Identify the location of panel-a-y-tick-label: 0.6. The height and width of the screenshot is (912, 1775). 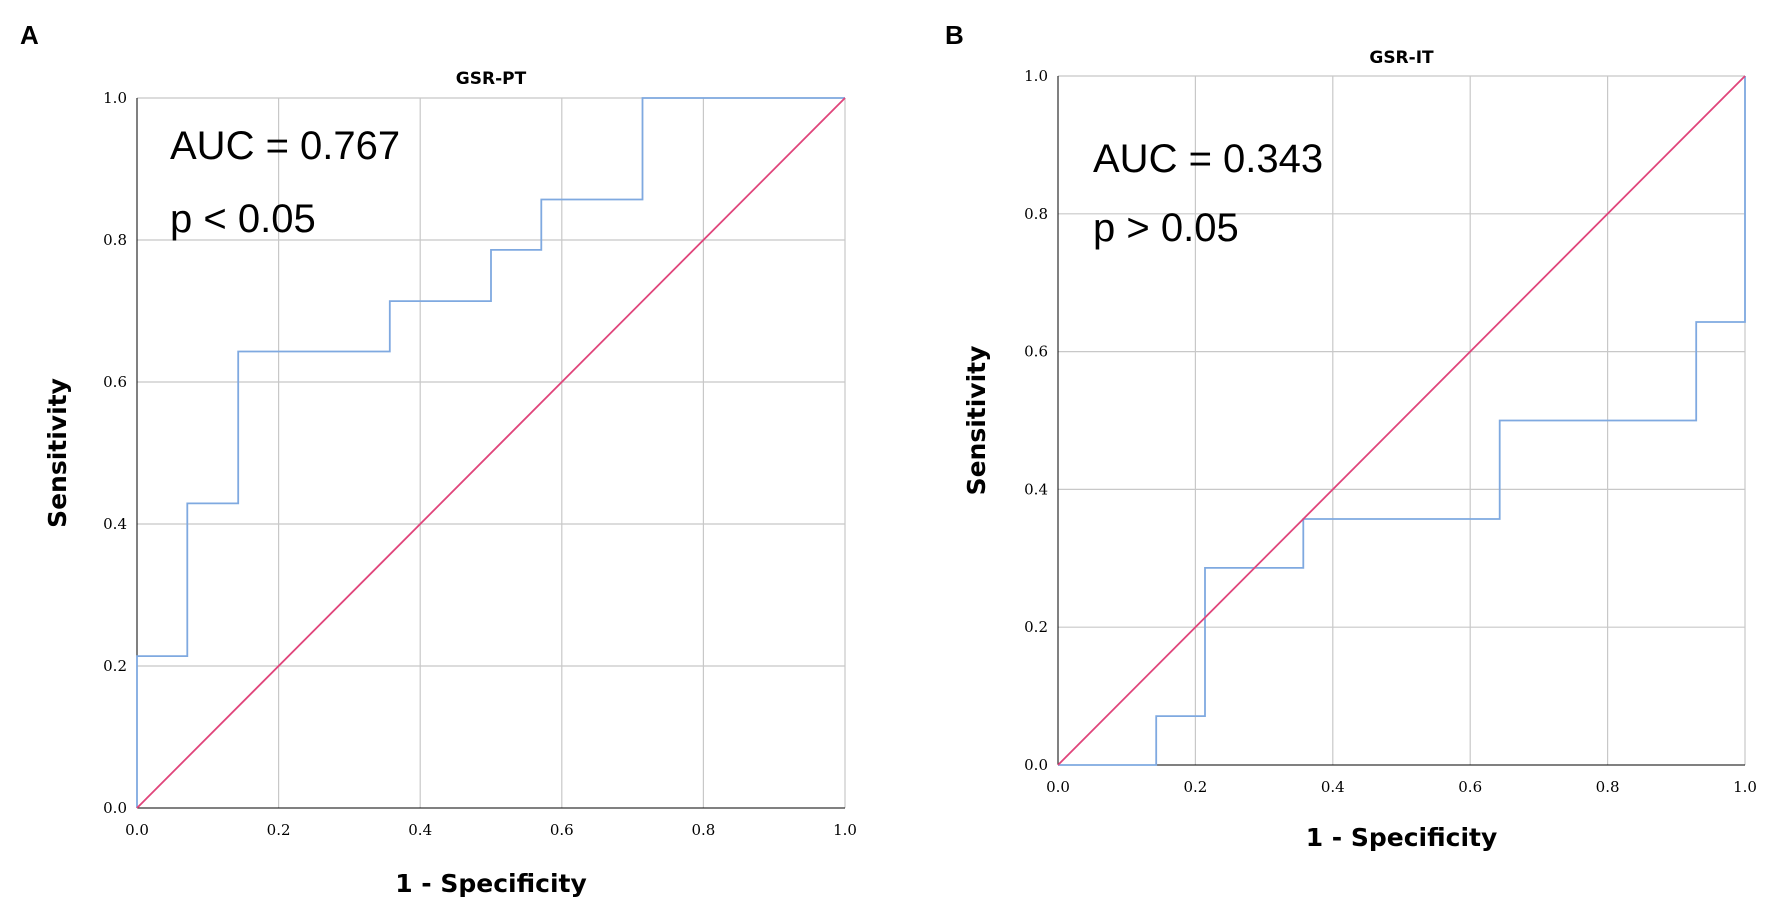
(115, 382).